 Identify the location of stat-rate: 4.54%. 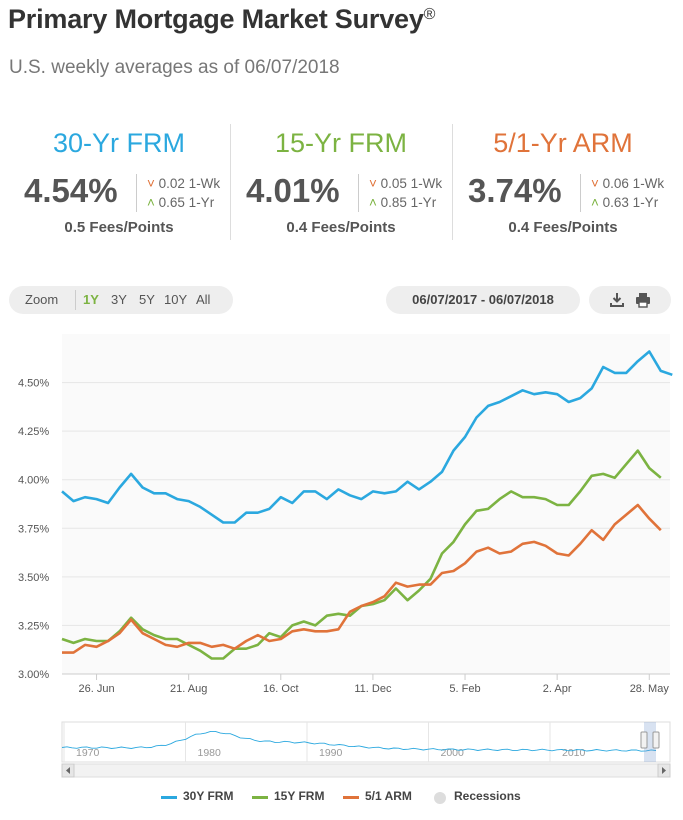
(71, 190).